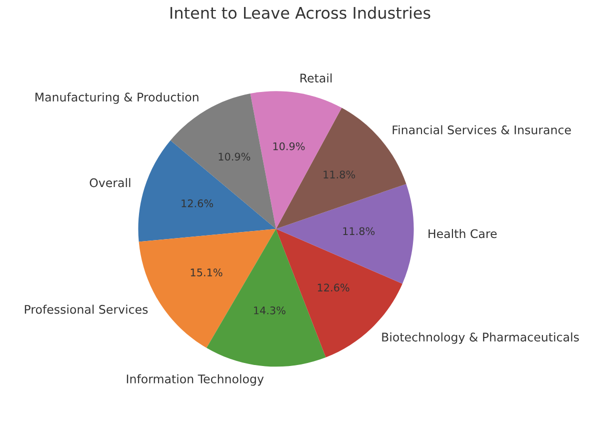 The width and height of the screenshot is (600, 436). What do you see at coordinates (195, 380) in the screenshot?
I see `slice-label: Information Technology` at bounding box center [195, 380].